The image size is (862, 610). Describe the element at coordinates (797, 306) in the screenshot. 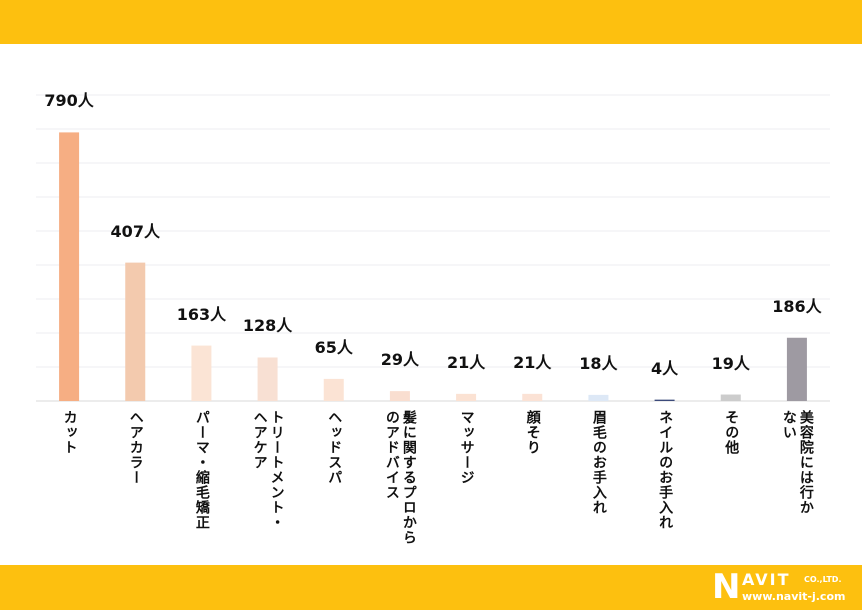

I see `data-label: 186人` at that location.